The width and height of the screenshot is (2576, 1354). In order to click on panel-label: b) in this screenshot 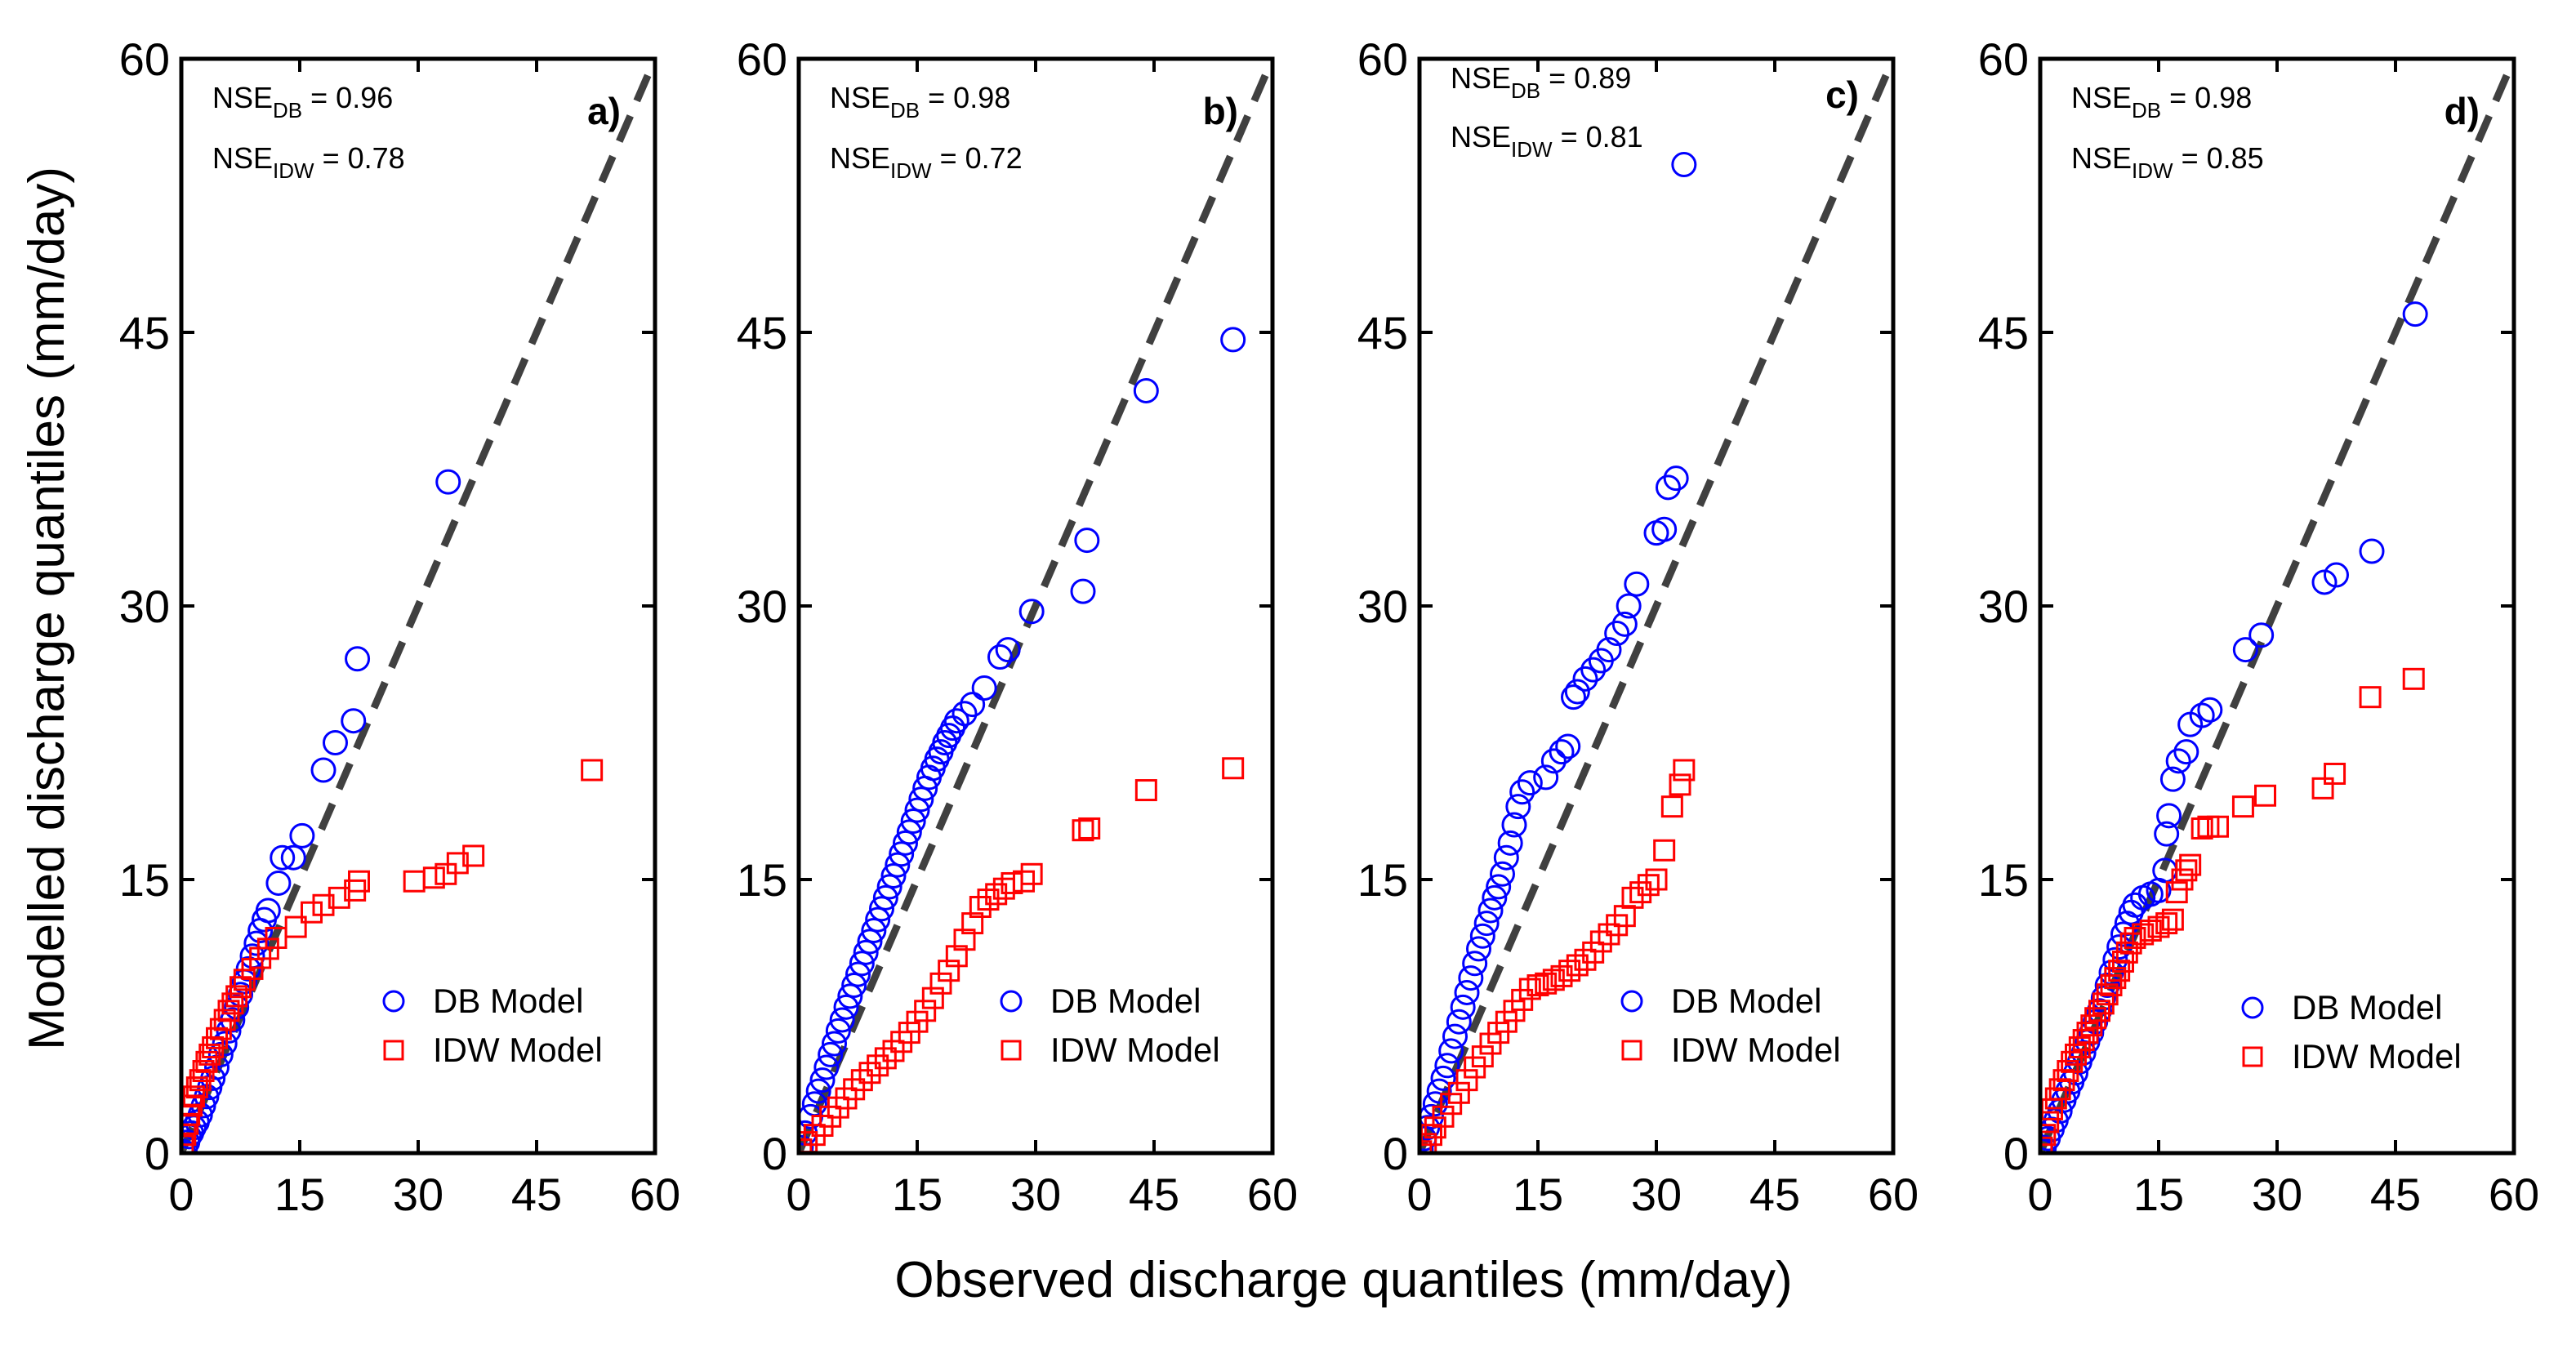, I will do `click(1220, 111)`.